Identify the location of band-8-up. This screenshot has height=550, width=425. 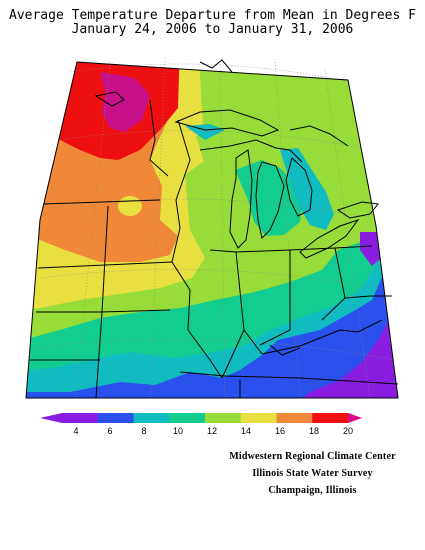
(205, 132).